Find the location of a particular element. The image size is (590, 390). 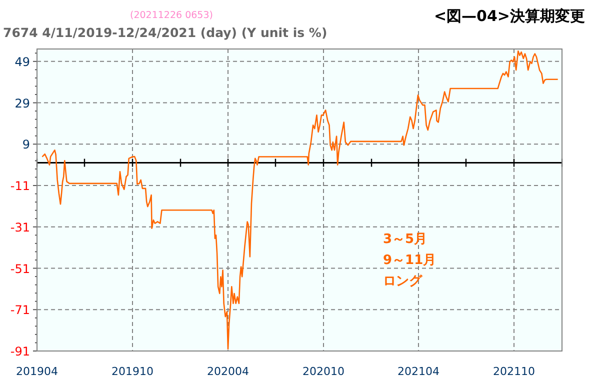

annotation: 3～5月 is located at coordinates (405, 239).